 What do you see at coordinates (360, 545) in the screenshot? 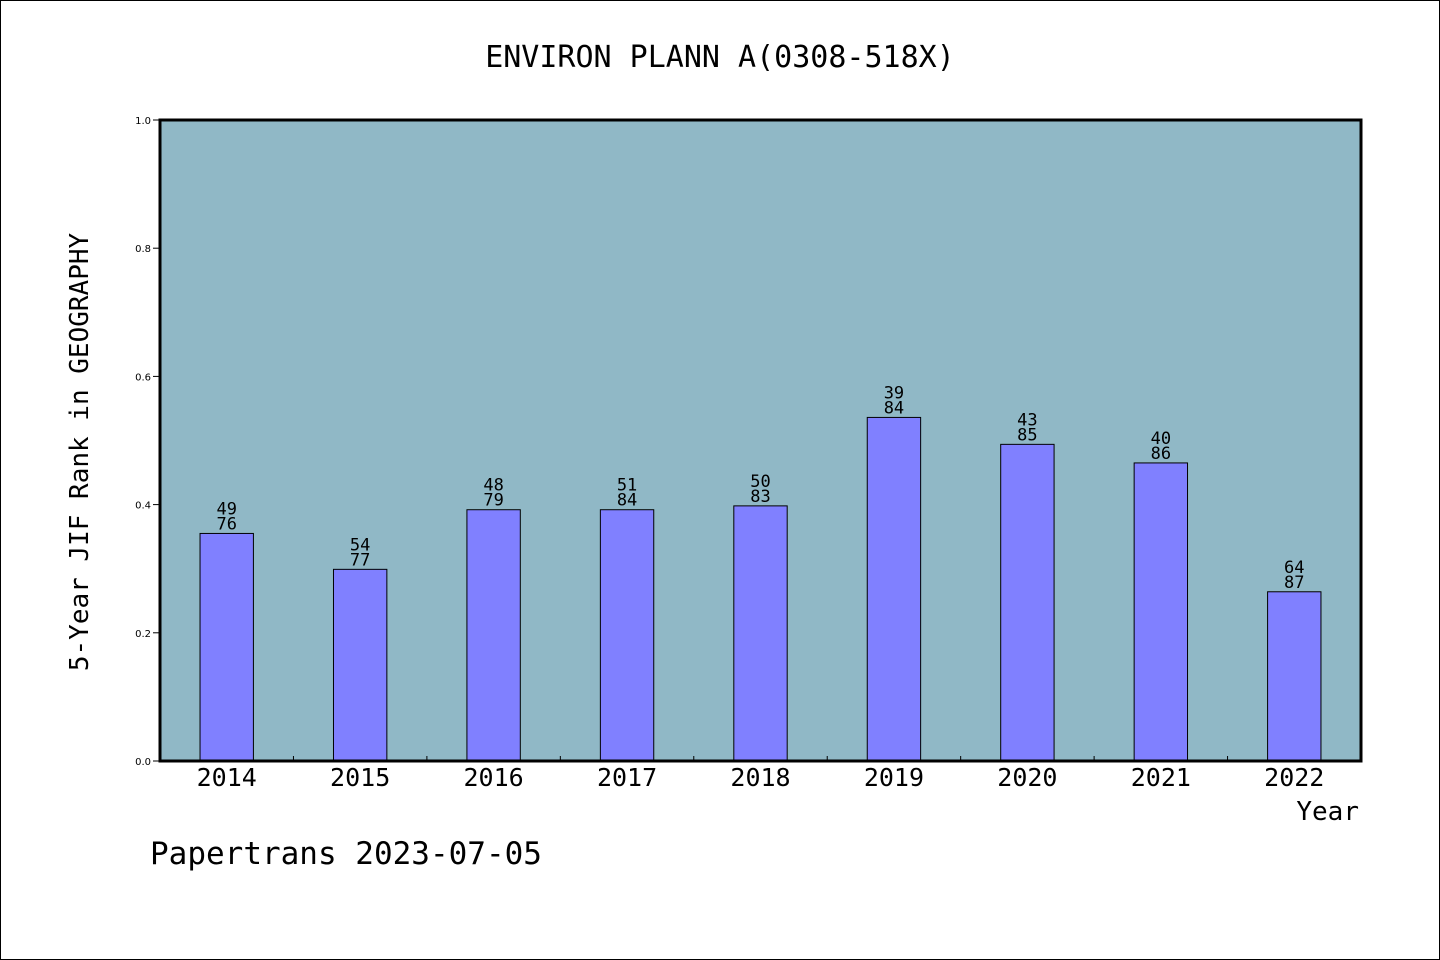
I see `bar-label-top-2015: 54` at bounding box center [360, 545].